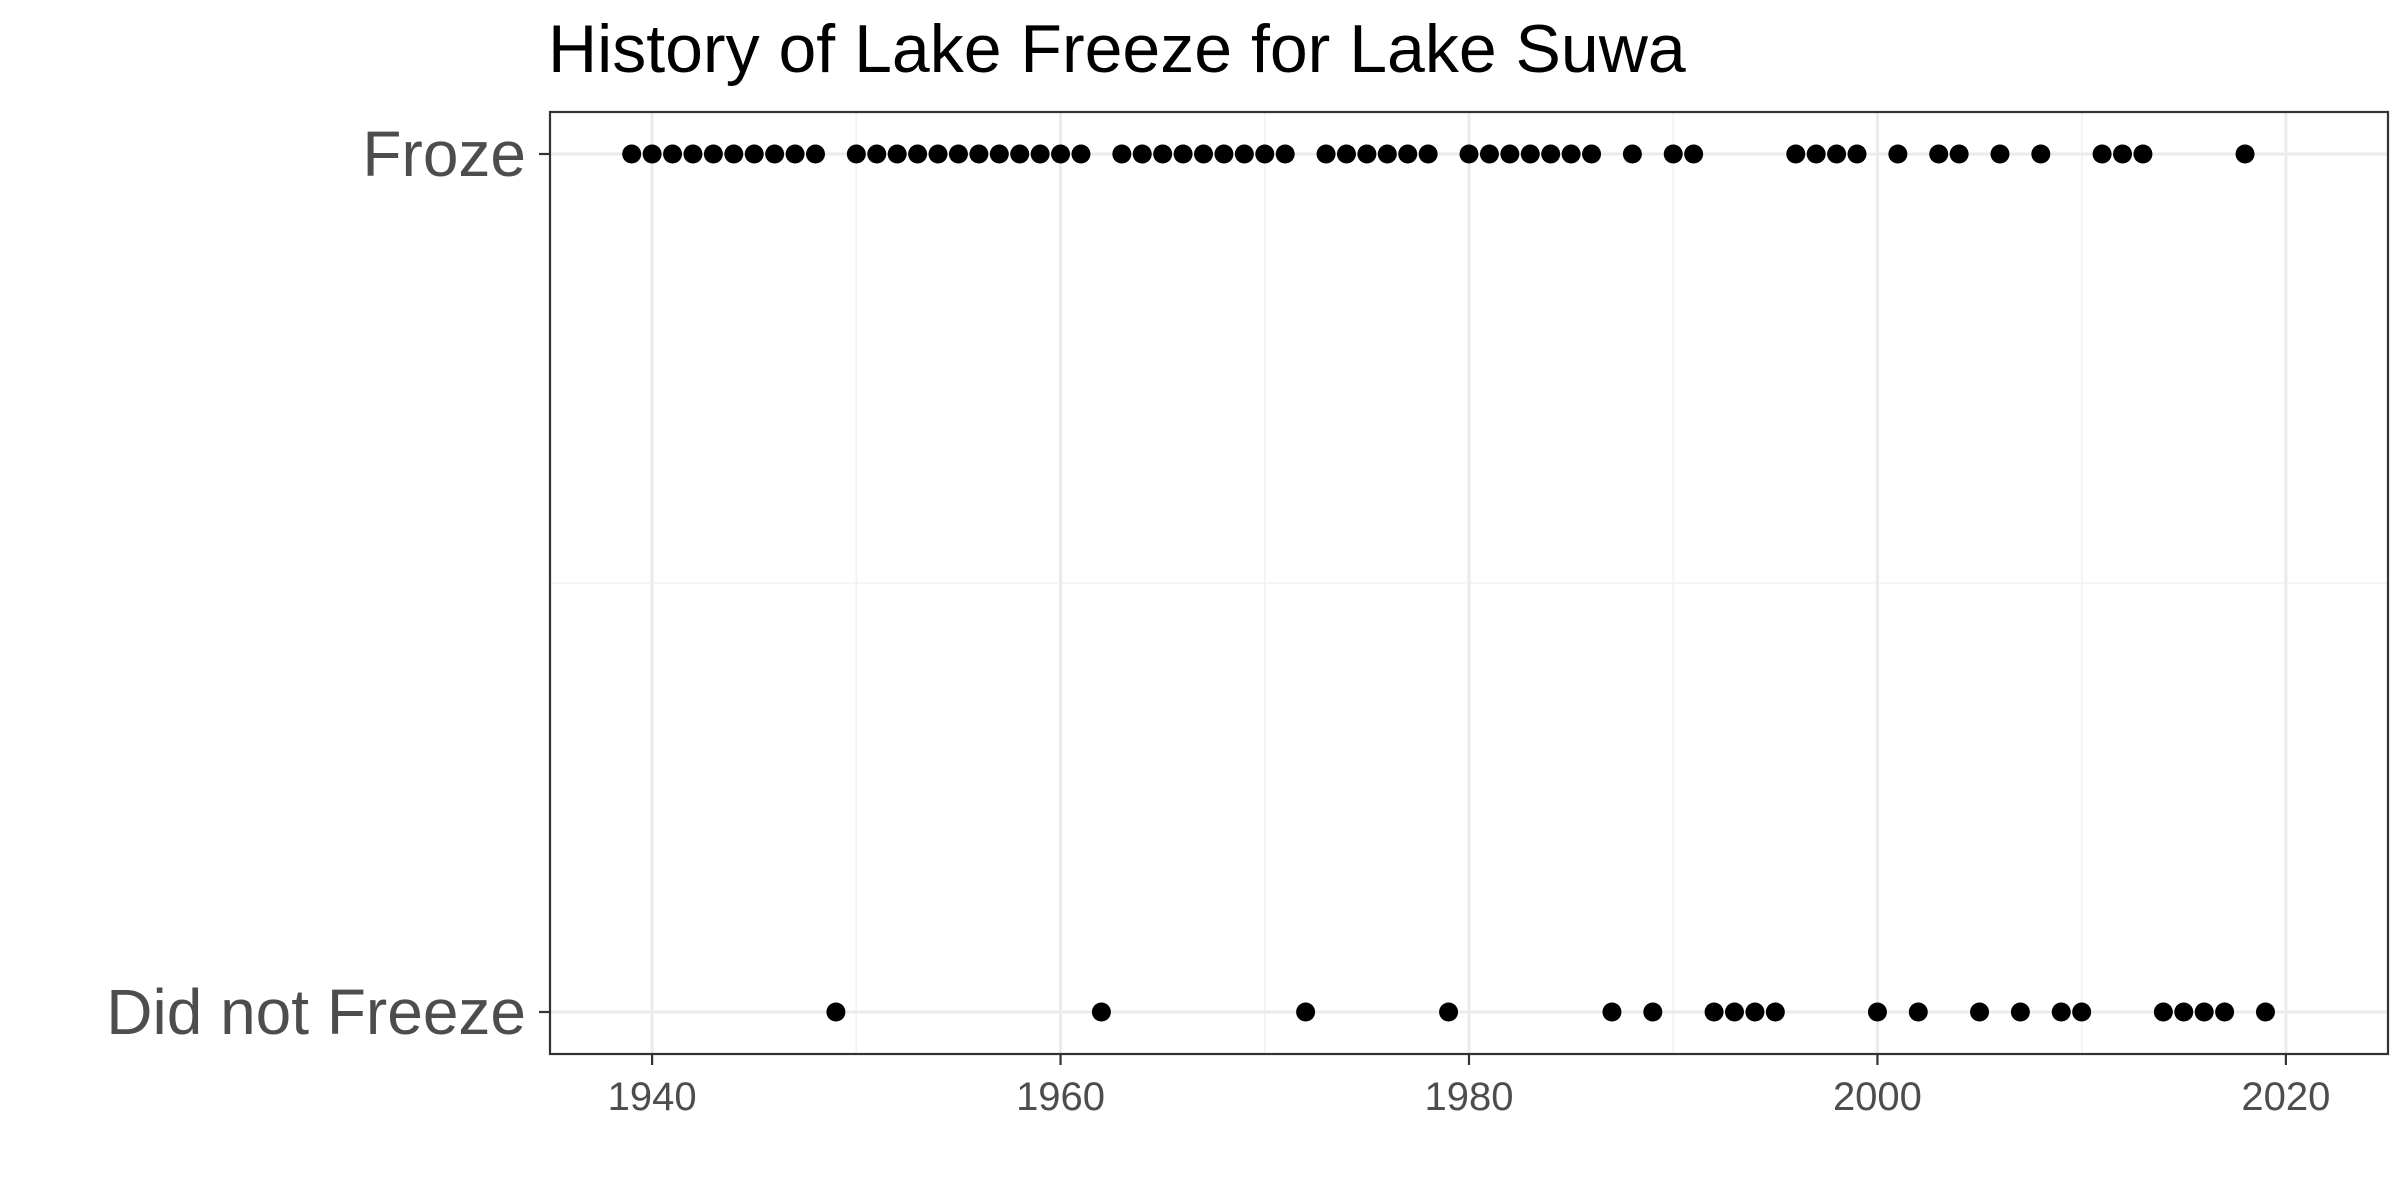  I want to click on x-tick-label: 2020, so click(2285, 1097).